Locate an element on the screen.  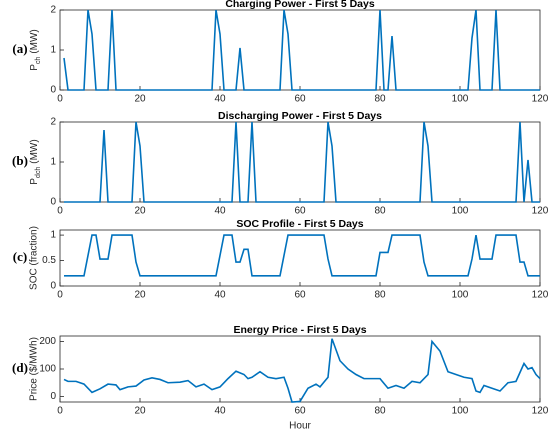
y-axis-label: Pdch (MW) is located at coordinates (35, 161).